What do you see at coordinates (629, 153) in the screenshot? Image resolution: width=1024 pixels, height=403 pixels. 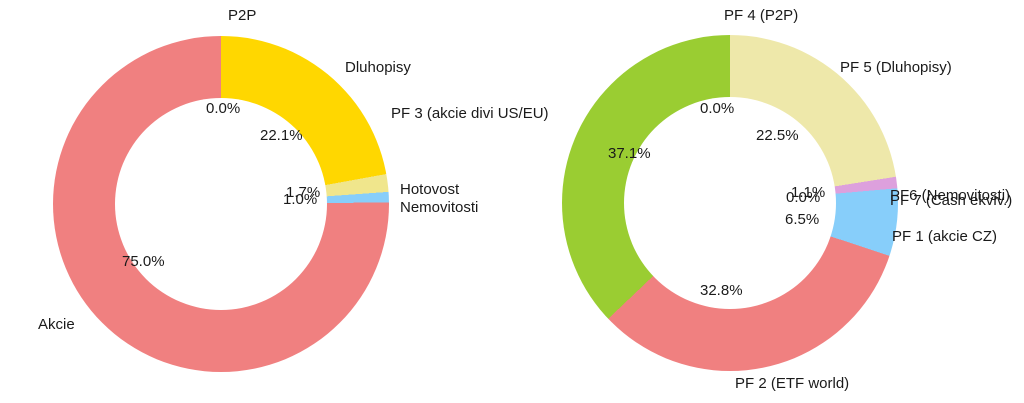 I see `slice-pct-pf3: 37.1%` at bounding box center [629, 153].